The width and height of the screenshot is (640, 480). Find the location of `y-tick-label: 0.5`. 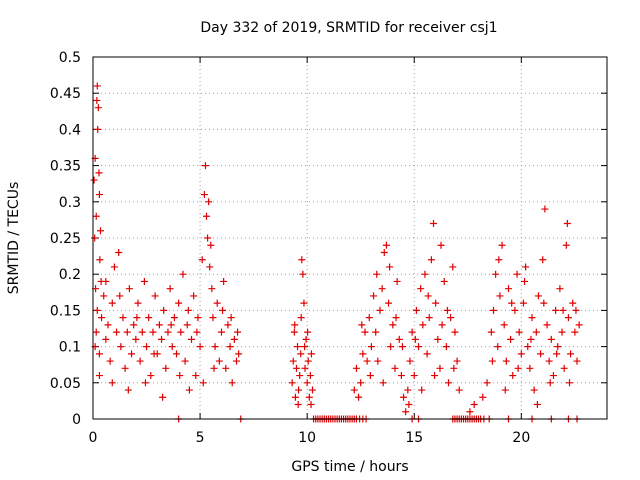

y-tick-label: 0.5 is located at coordinates (70, 58).